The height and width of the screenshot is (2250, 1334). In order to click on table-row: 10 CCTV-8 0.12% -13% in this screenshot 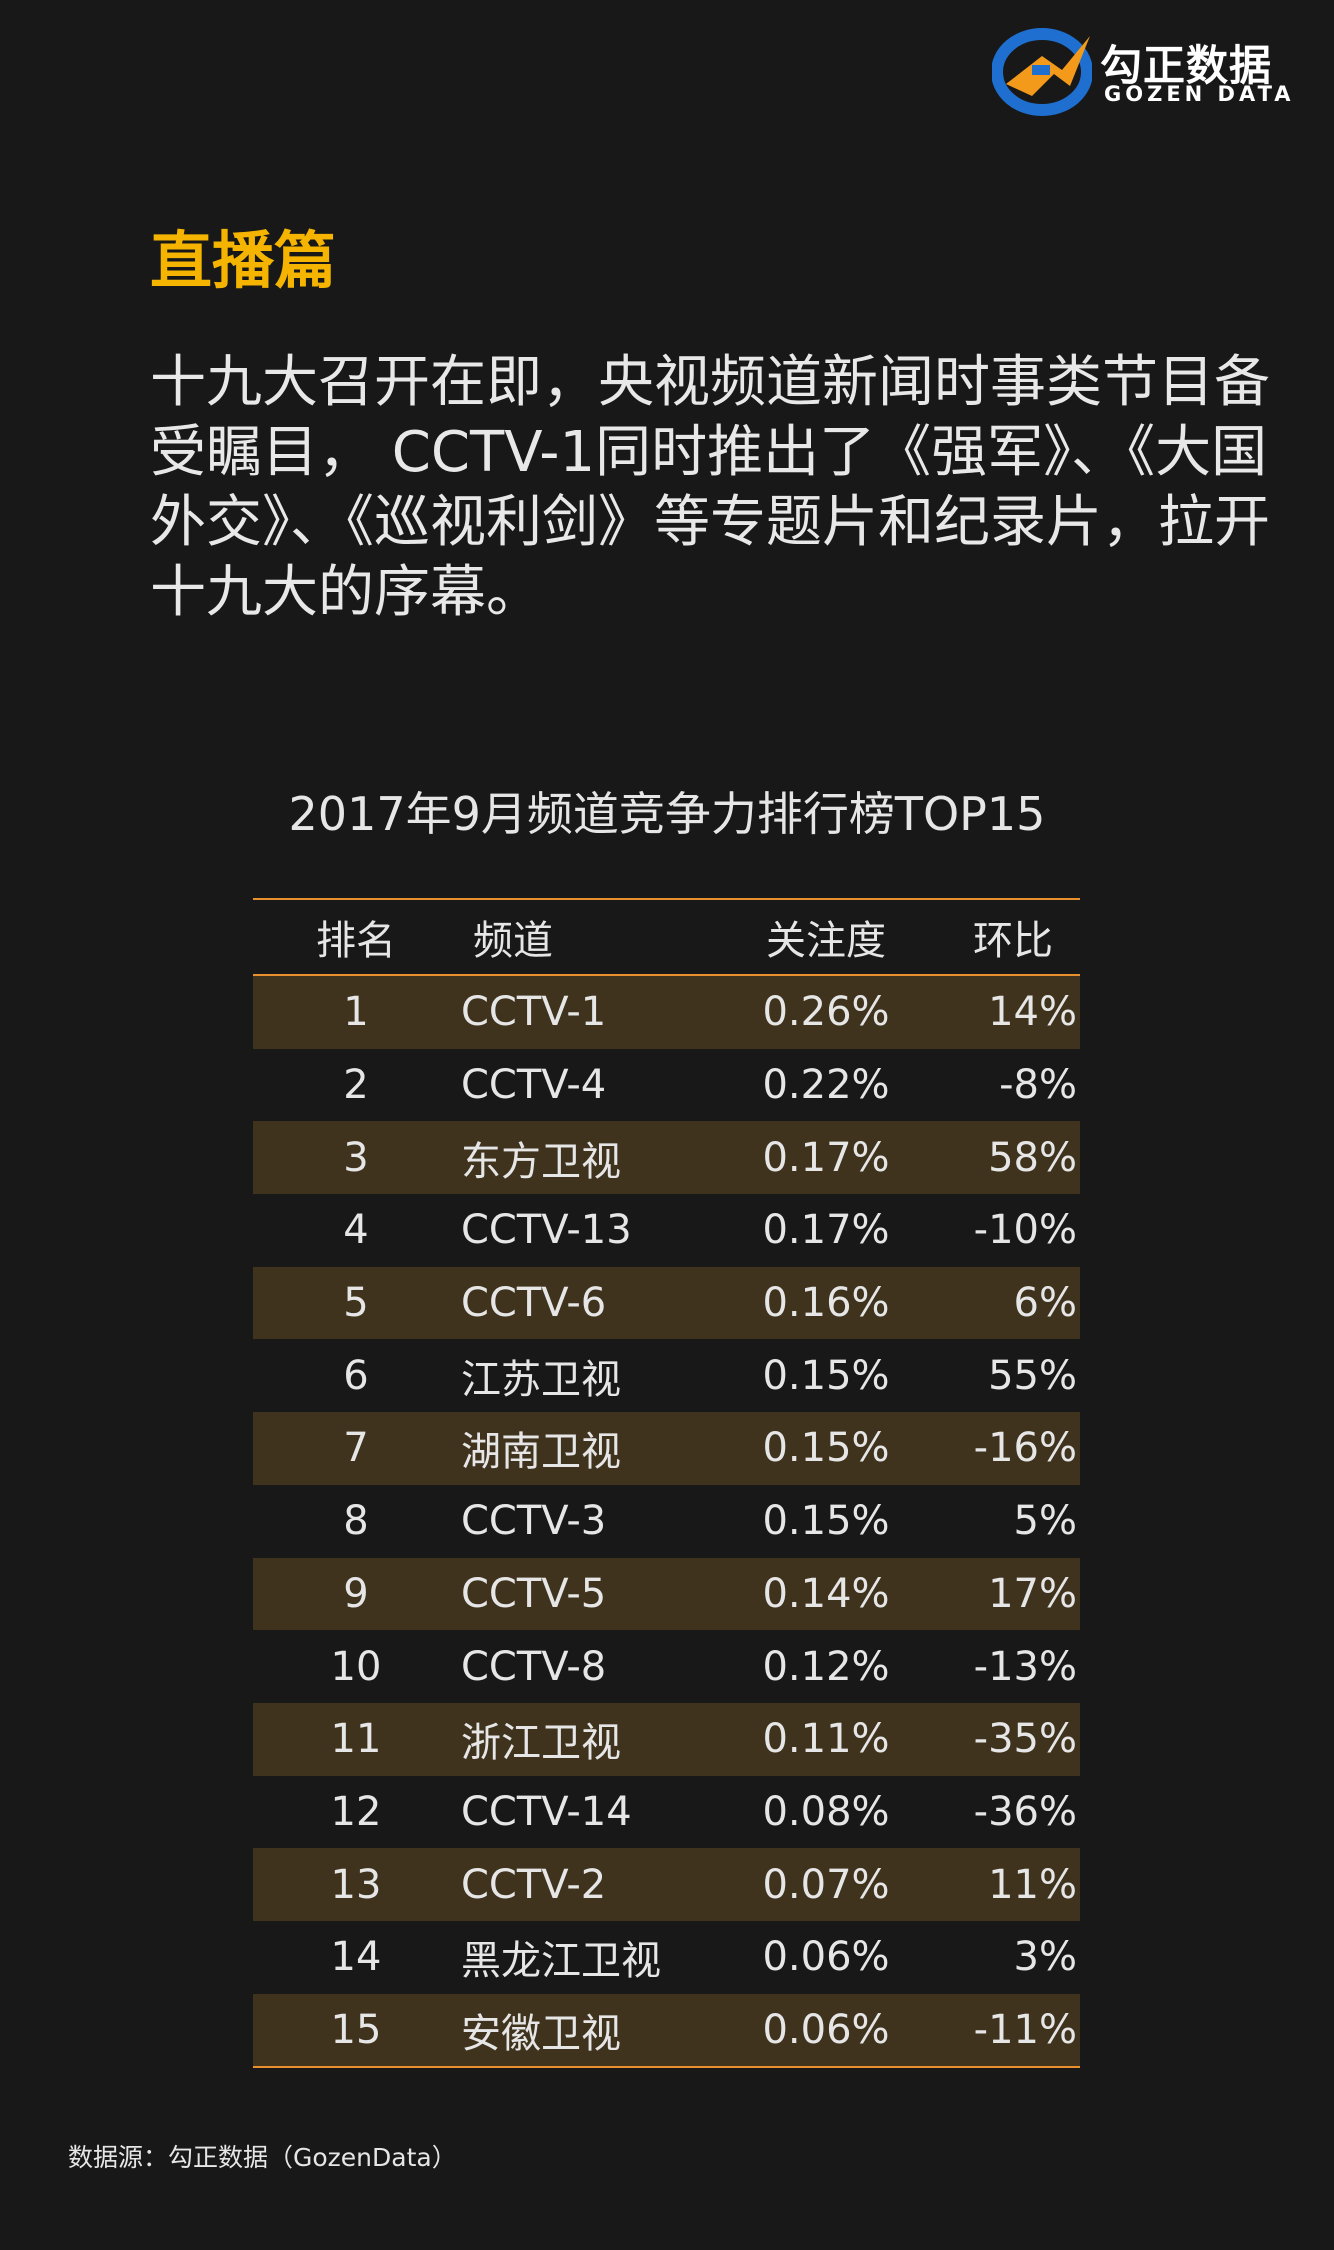, I will do `click(666, 1666)`.